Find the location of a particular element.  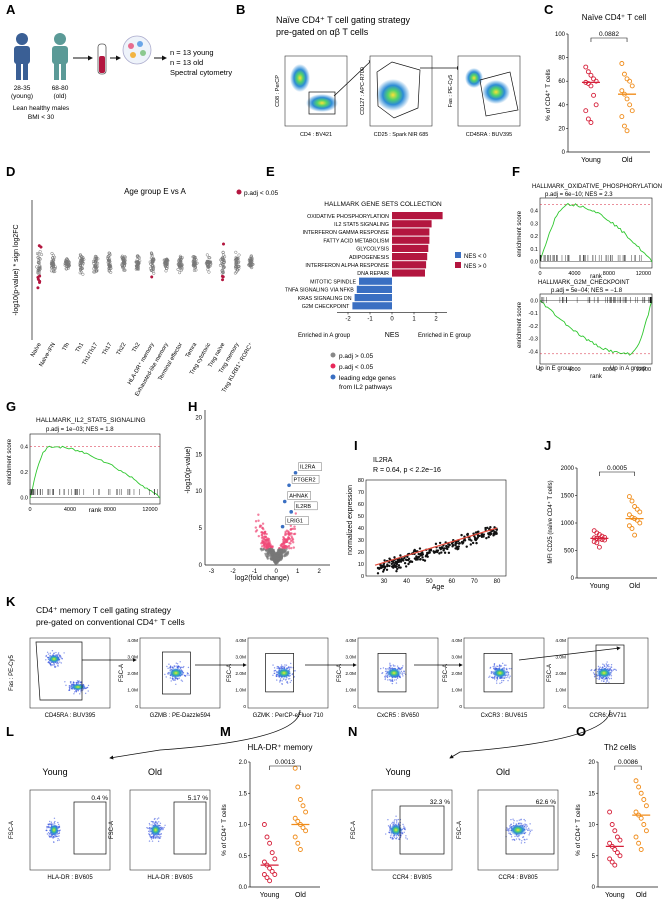

y-tick-label: 15 is located at coordinates (198, 455).